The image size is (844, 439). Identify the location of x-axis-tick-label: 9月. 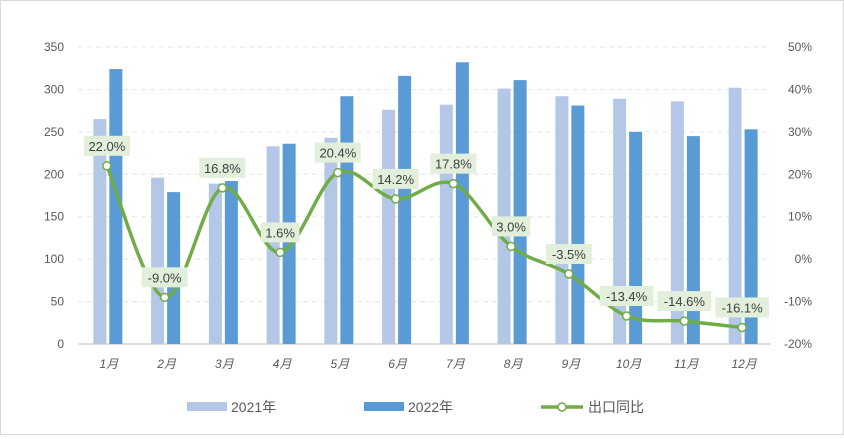
(572, 364).